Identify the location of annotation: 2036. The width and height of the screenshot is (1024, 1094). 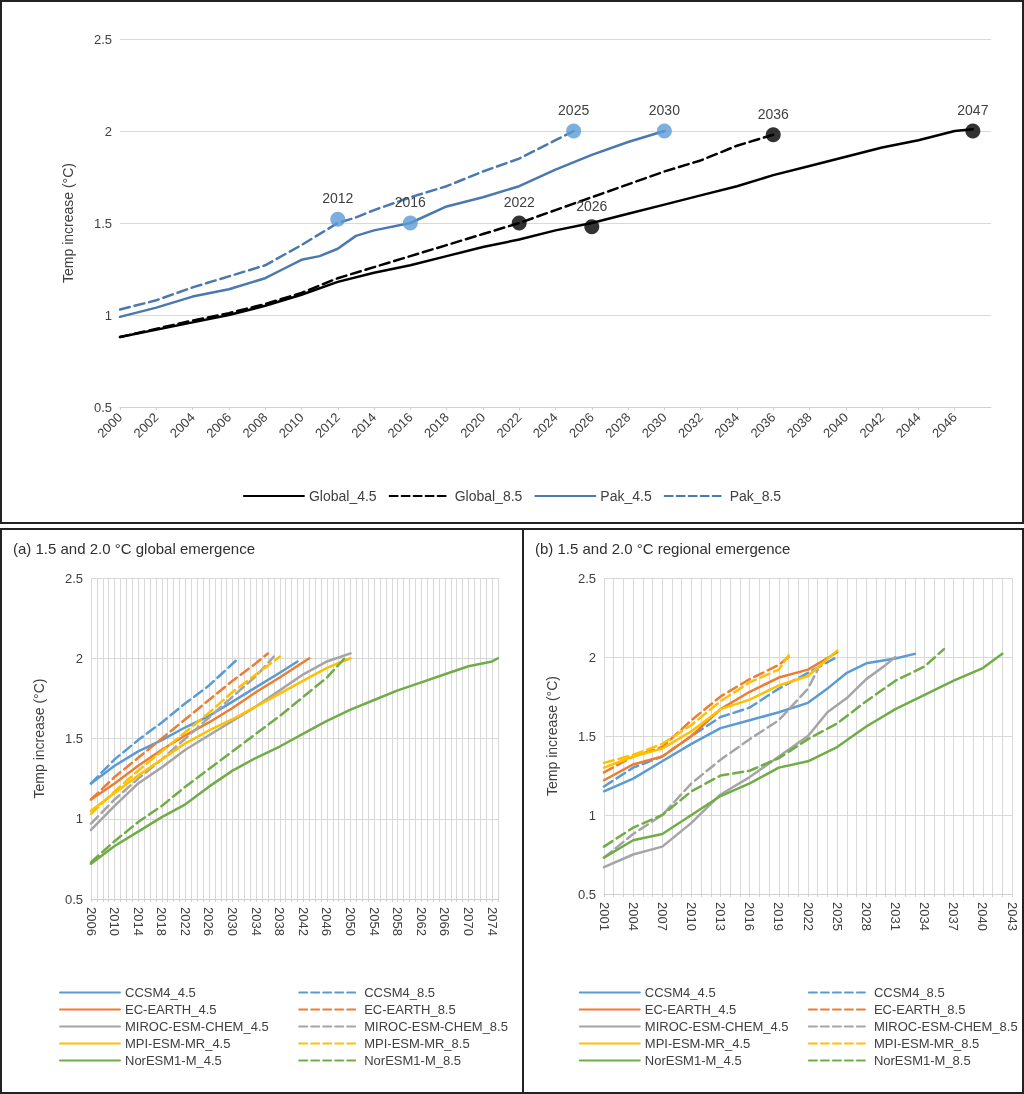
(773, 113).